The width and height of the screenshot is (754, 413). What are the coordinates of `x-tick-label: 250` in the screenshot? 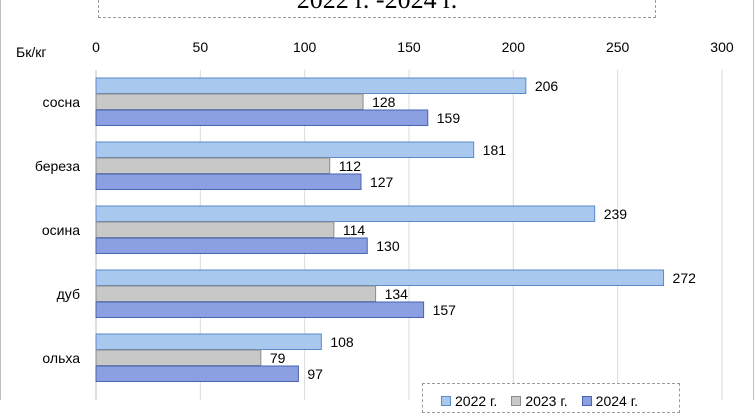 It's located at (618, 47).